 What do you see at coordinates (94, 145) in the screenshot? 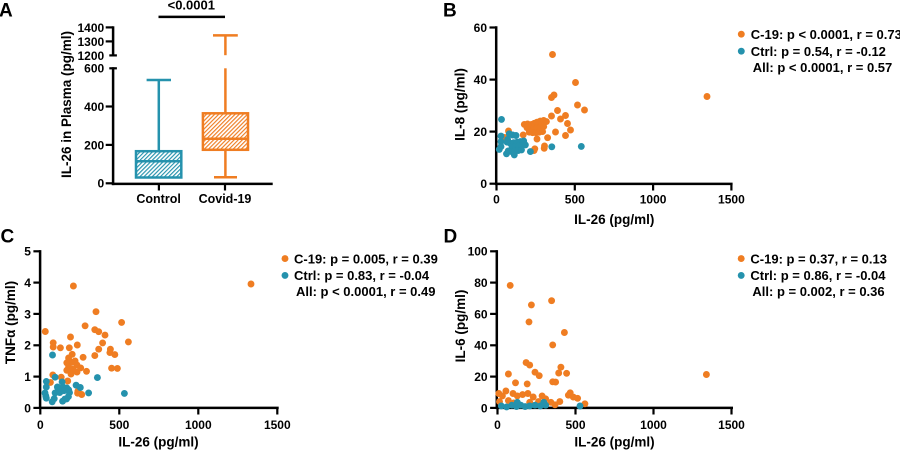
I see `svg-text: 200` at bounding box center [94, 145].